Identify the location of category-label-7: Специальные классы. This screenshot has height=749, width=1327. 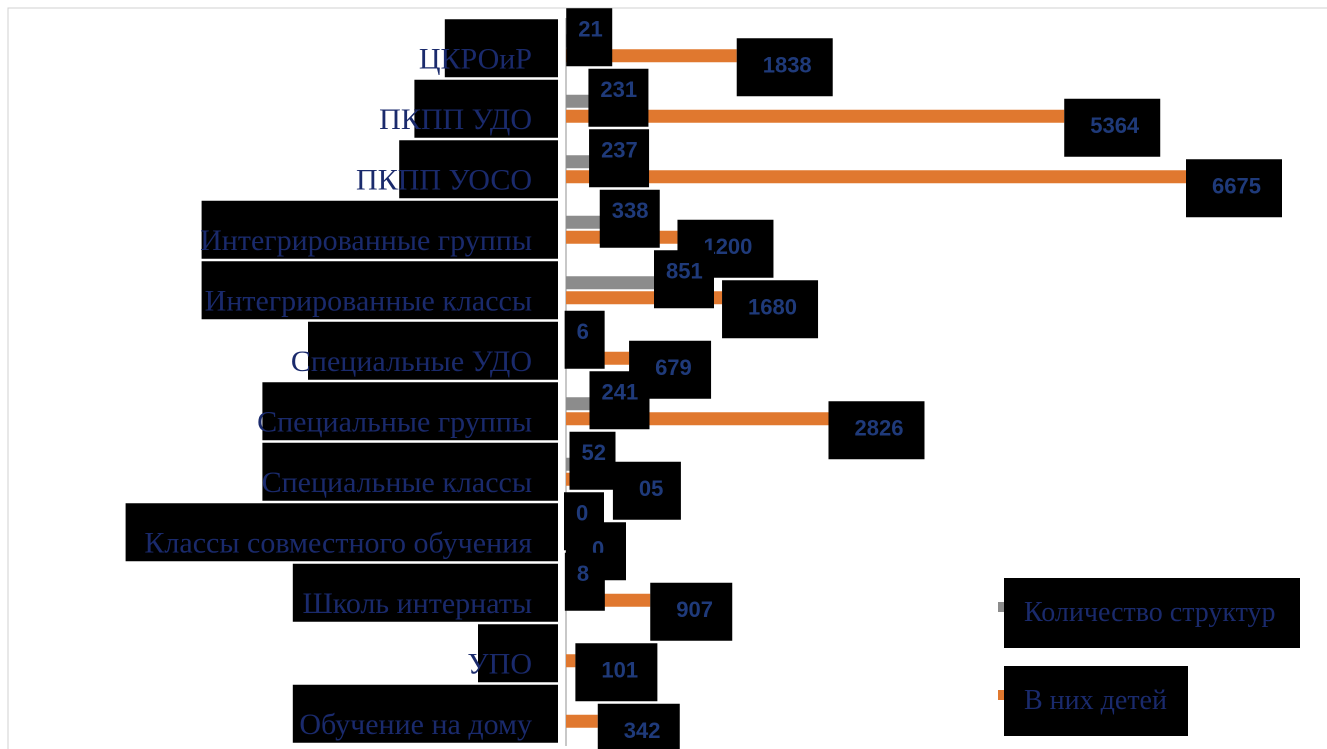
(397, 482).